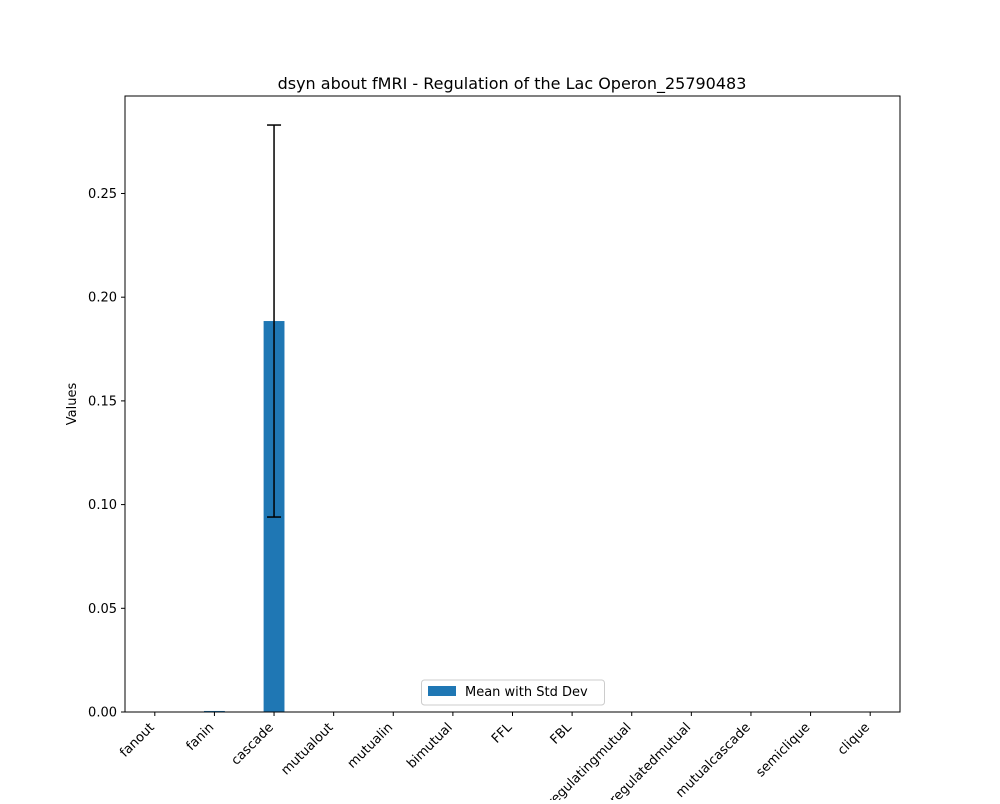 Image resolution: width=1000 pixels, height=804 pixels. Describe the element at coordinates (102, 401) in the screenshot. I see `y-tick-label: 0.15` at that location.